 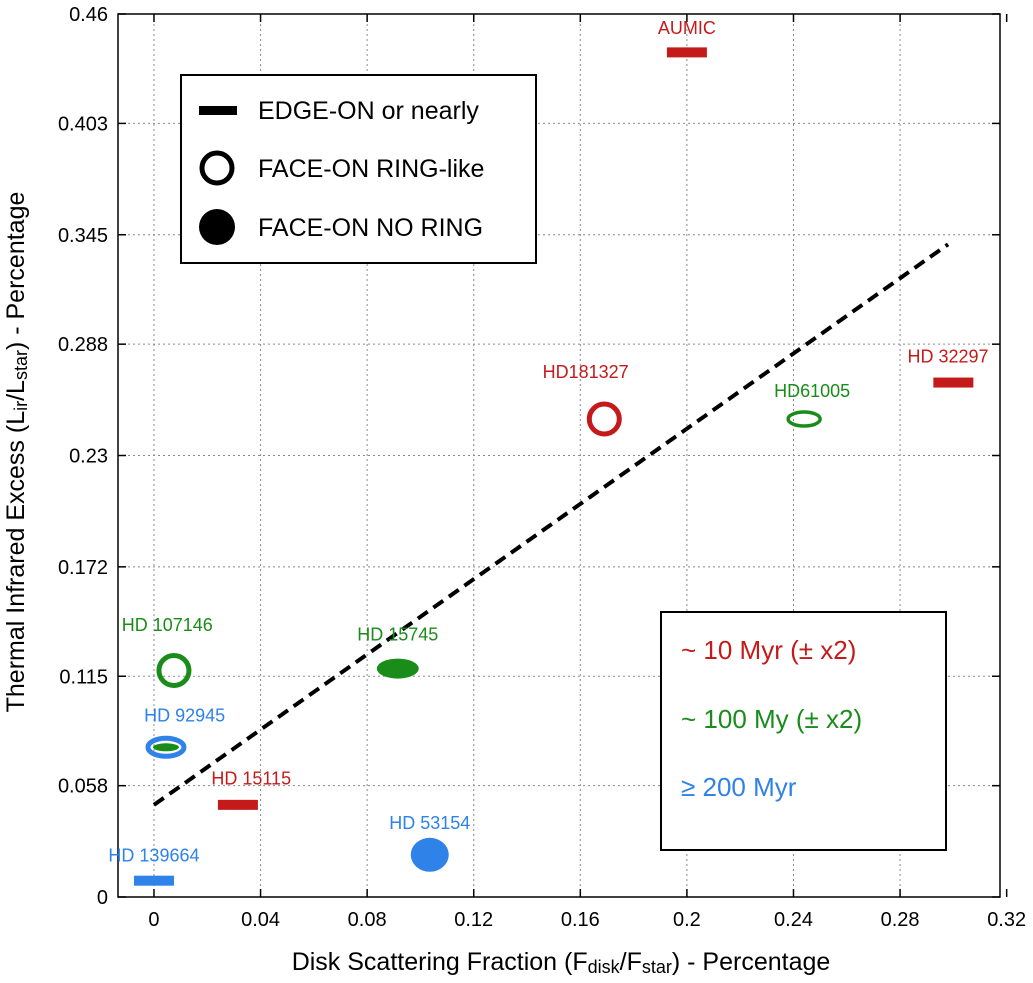 I want to click on y-tick-label: 0.46, so click(x=88, y=15).